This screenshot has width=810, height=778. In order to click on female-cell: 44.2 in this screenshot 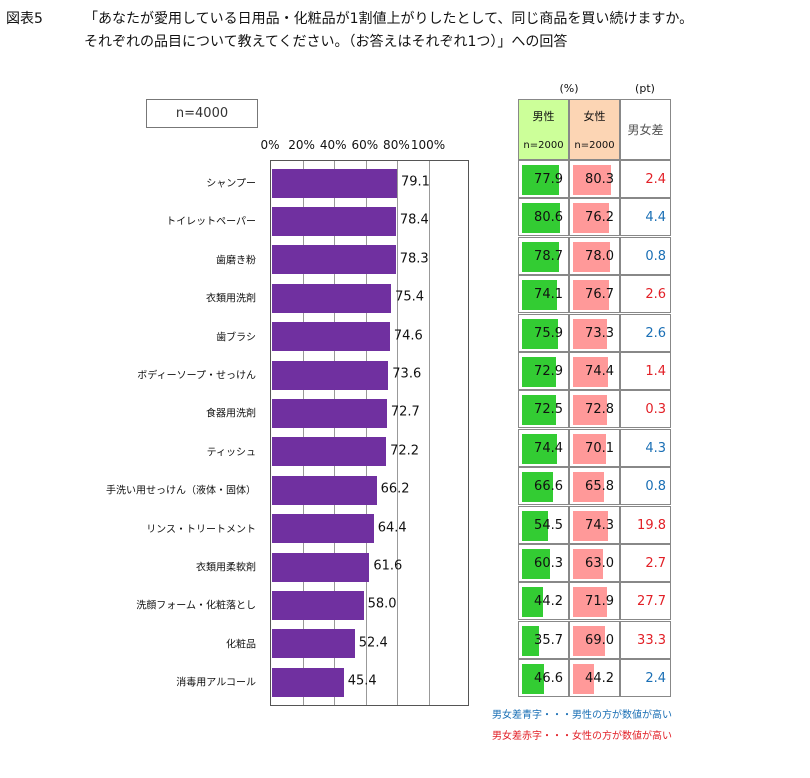, I will do `click(594, 678)`.